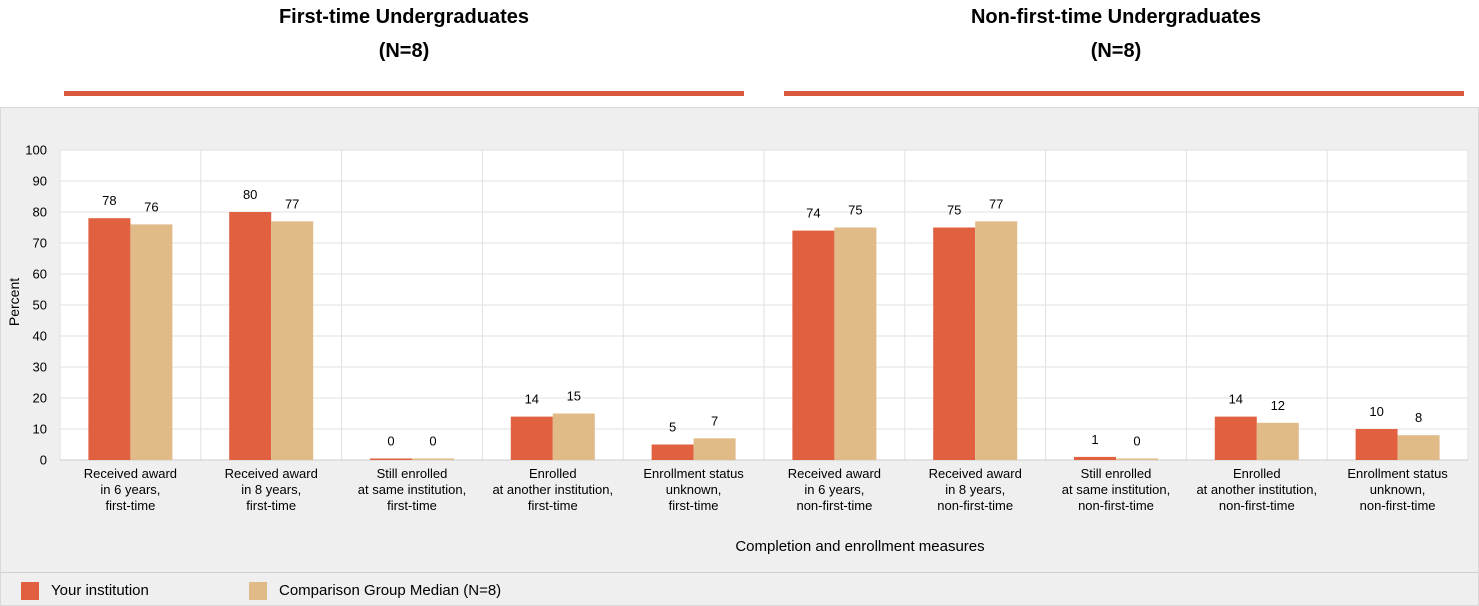 Image resolution: width=1479 pixels, height=606 pixels. What do you see at coordinates (130, 505) in the screenshot?
I see `x-tick-label-0: first-time` at bounding box center [130, 505].